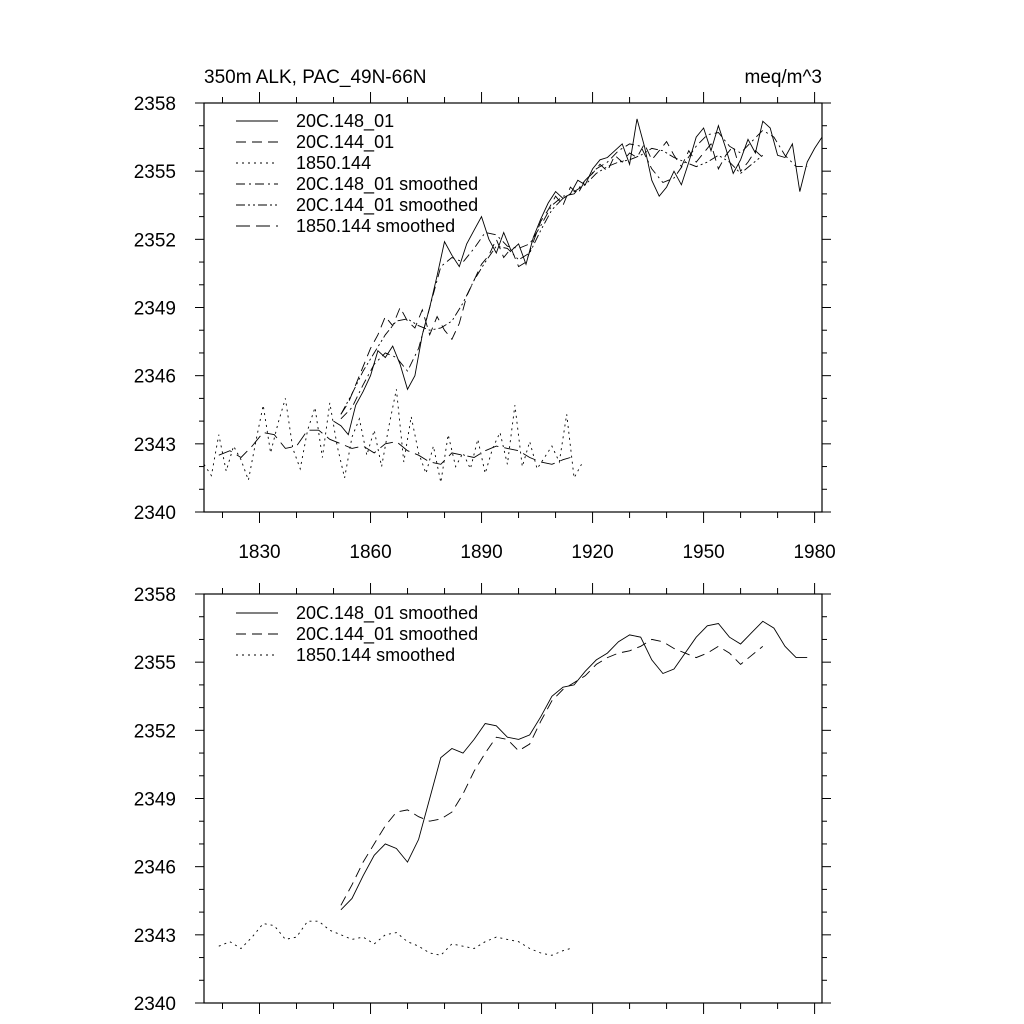 The height and width of the screenshot is (1024, 1024). I want to click on units-label: meq/m^3, so click(783, 77).